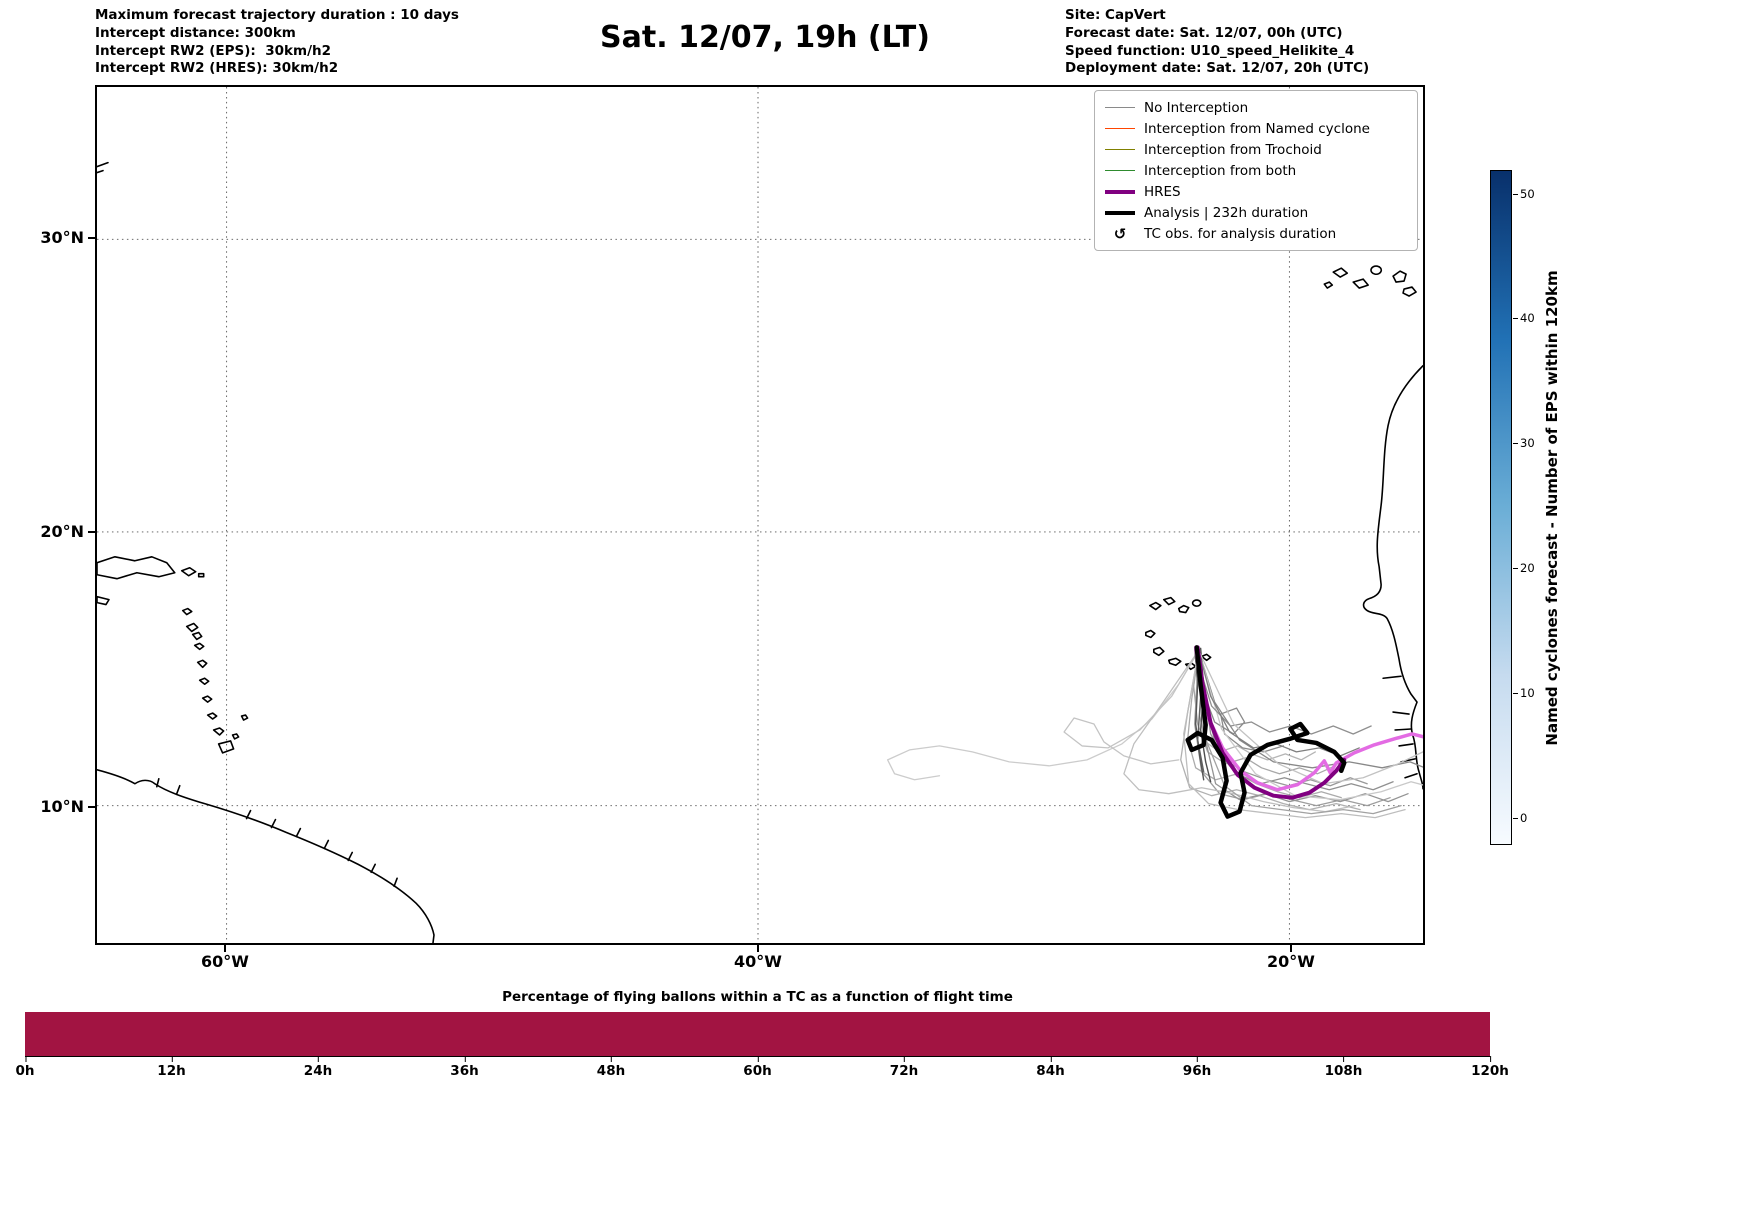  What do you see at coordinates (1392, 577) in the screenshot?
I see `coastline-africa` at bounding box center [1392, 577].